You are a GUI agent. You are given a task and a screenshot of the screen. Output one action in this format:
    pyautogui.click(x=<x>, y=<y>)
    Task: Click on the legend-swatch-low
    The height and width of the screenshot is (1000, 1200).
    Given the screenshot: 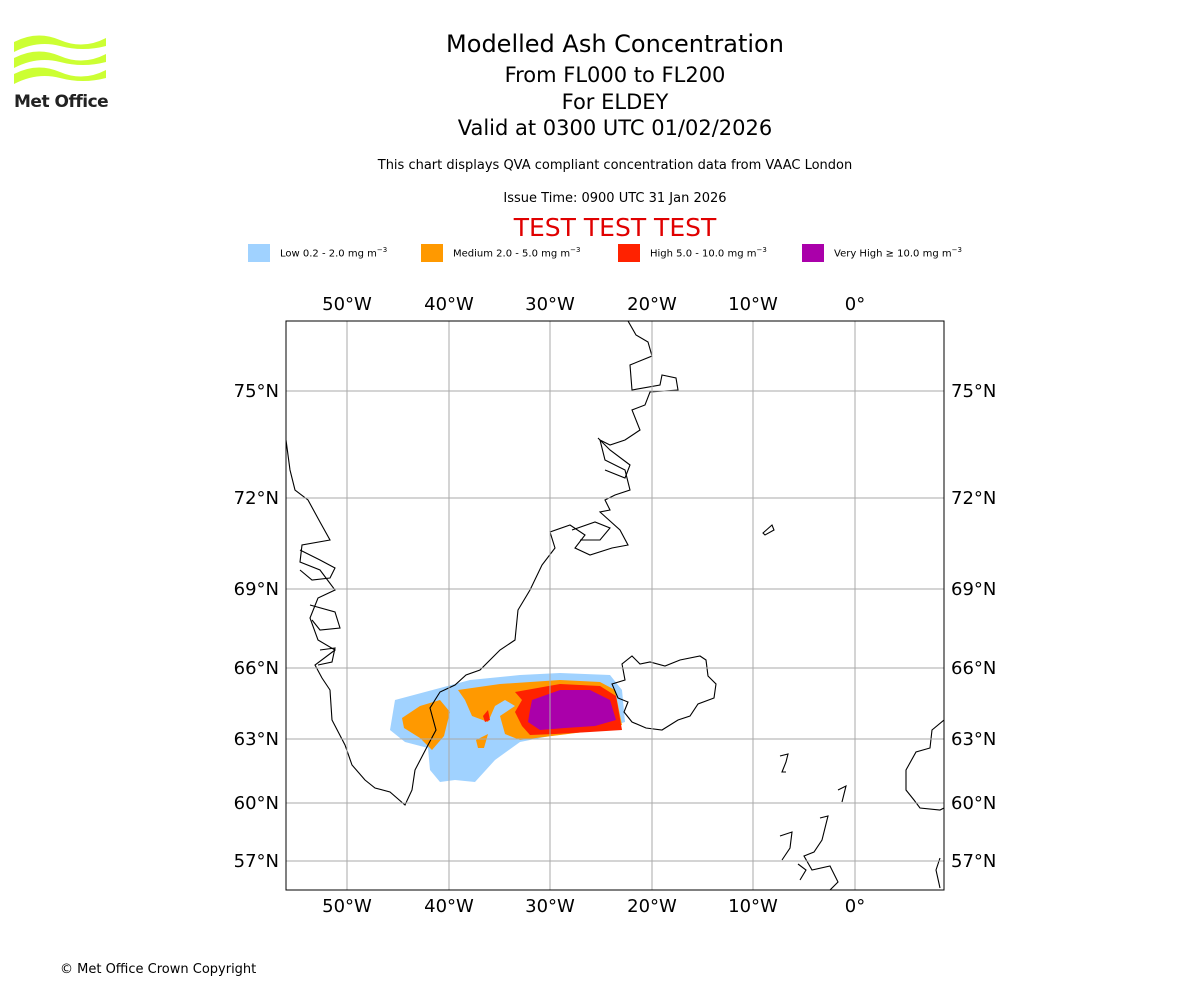 What is the action you would take?
    pyautogui.click(x=259, y=253)
    